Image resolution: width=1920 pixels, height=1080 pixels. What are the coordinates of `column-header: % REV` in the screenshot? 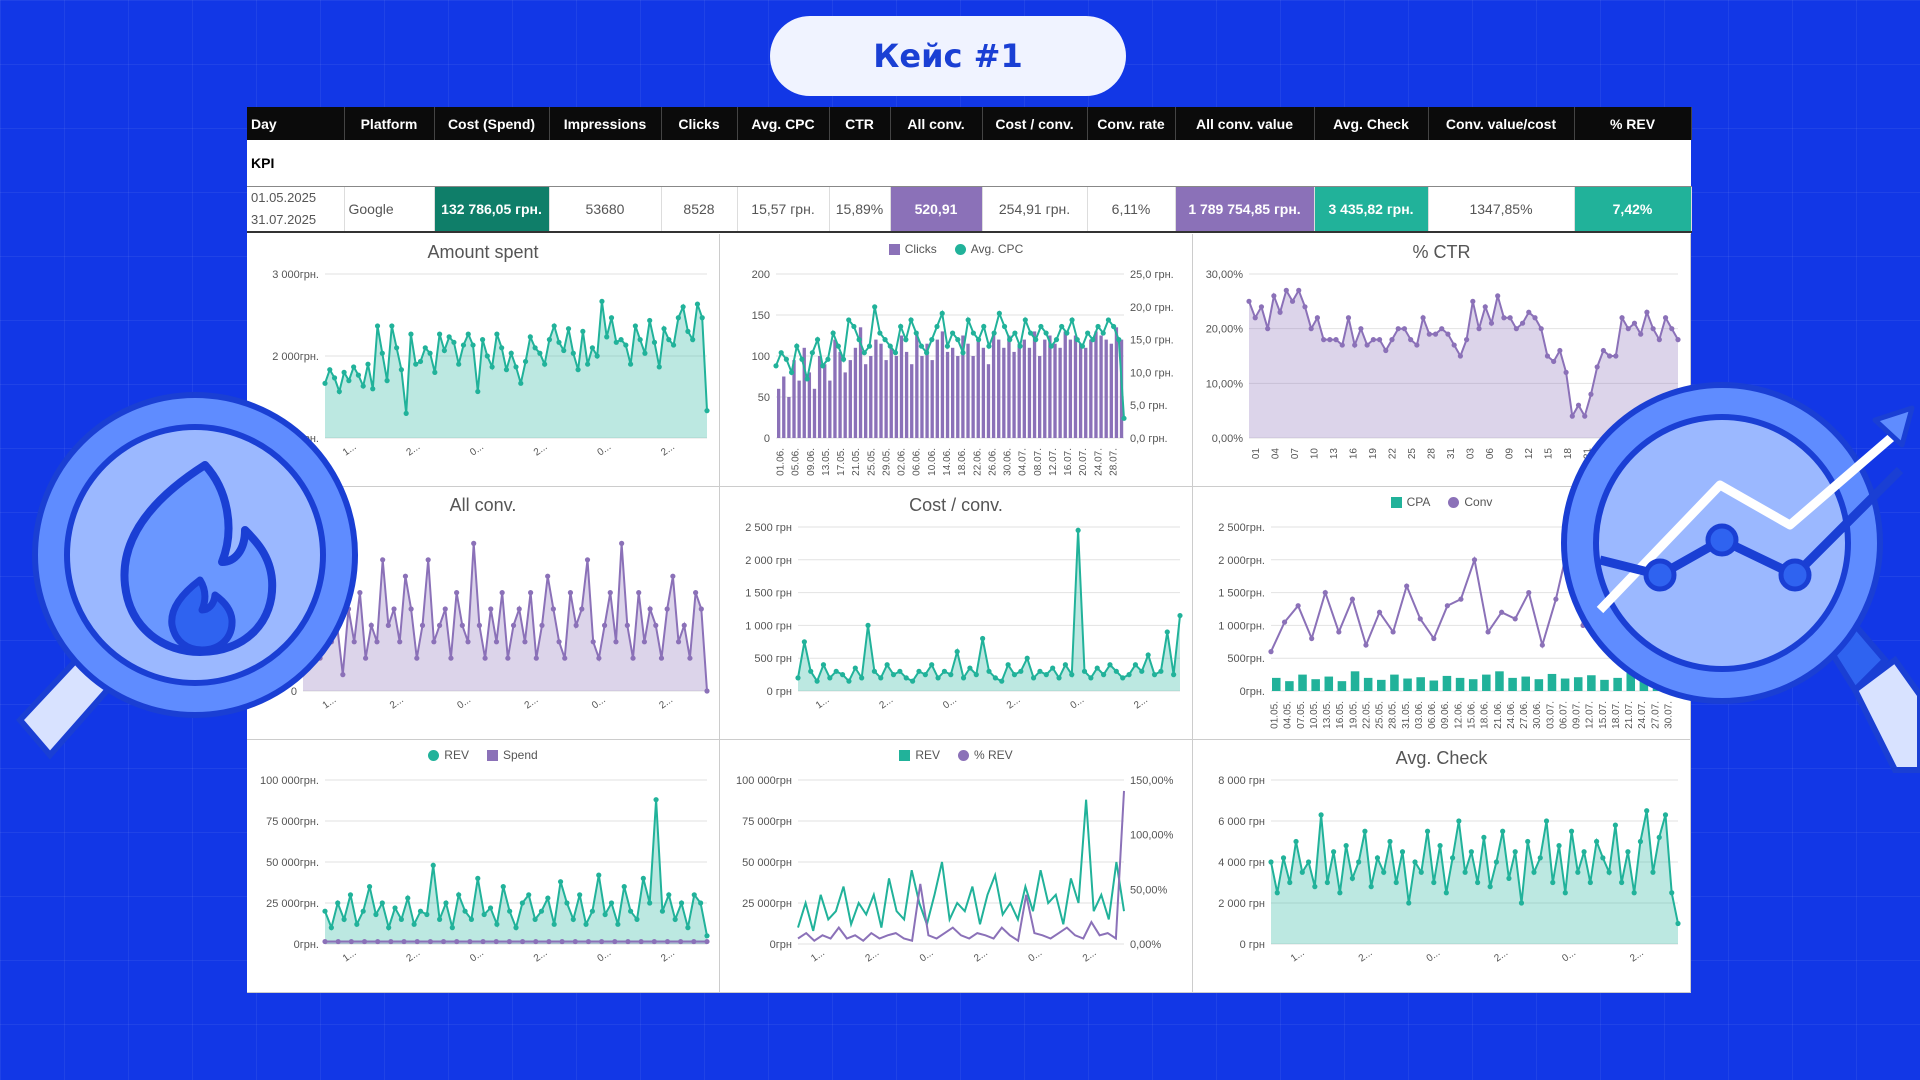 It's located at (1633, 123).